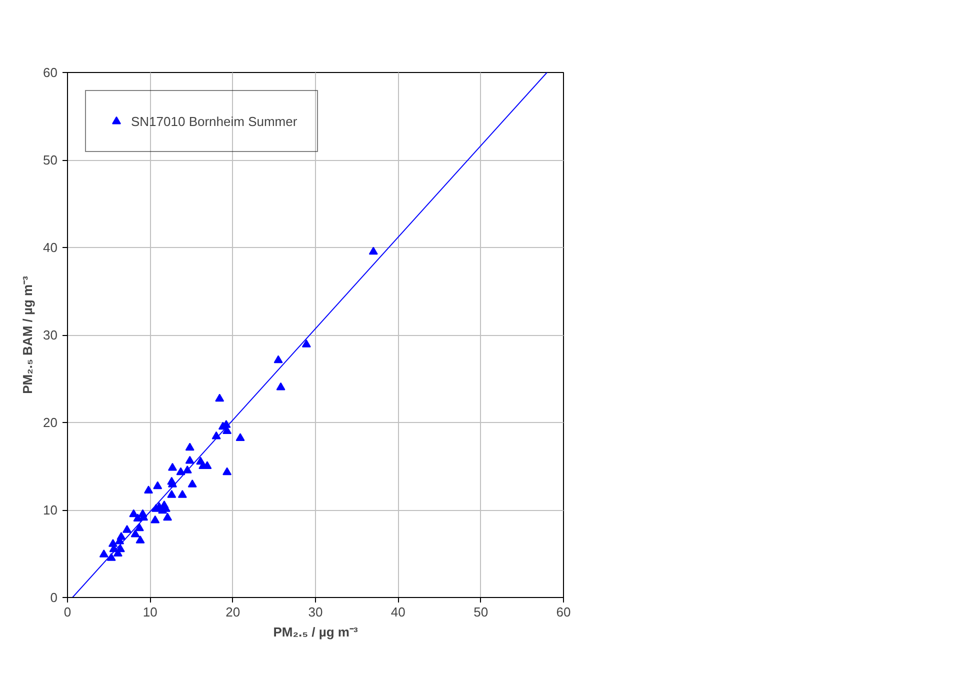 The width and height of the screenshot is (976, 682). Describe the element at coordinates (481, 612) in the screenshot. I see `x-tick-label: 50` at that location.